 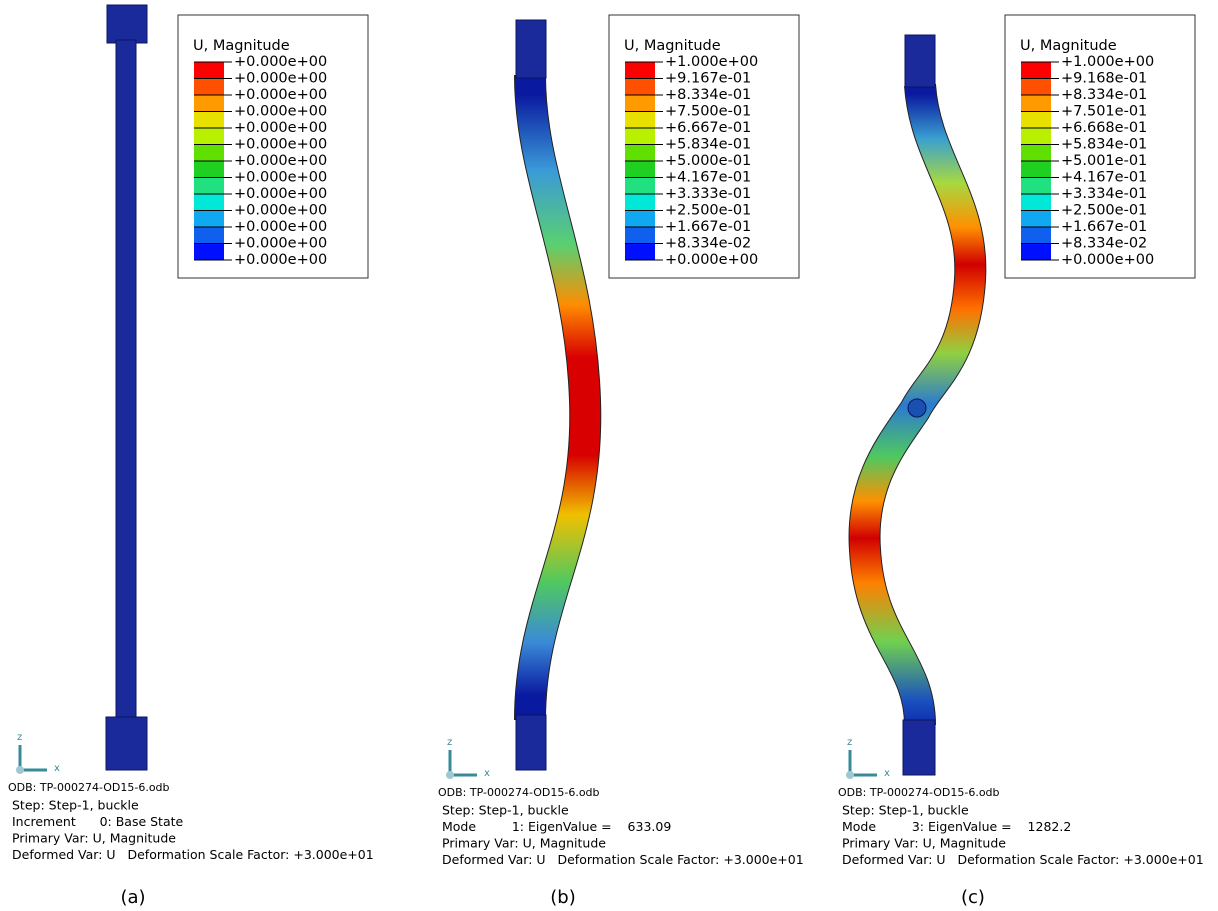 I want to click on legend-label: +6.667e-01, so click(x=708, y=128).